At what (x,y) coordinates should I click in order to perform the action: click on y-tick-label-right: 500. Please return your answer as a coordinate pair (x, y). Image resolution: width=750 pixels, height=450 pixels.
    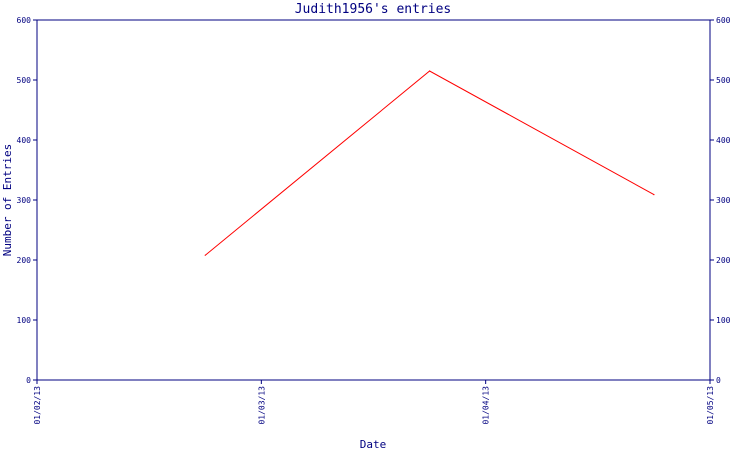
    Looking at the image, I should click on (723, 80).